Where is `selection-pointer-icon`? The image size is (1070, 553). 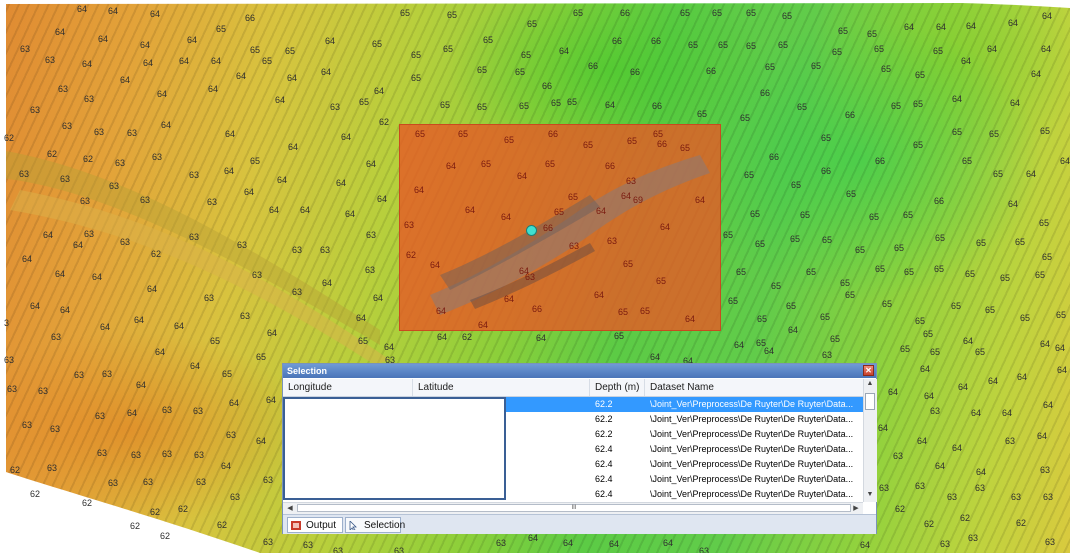 selection-pointer-icon is located at coordinates (353, 525).